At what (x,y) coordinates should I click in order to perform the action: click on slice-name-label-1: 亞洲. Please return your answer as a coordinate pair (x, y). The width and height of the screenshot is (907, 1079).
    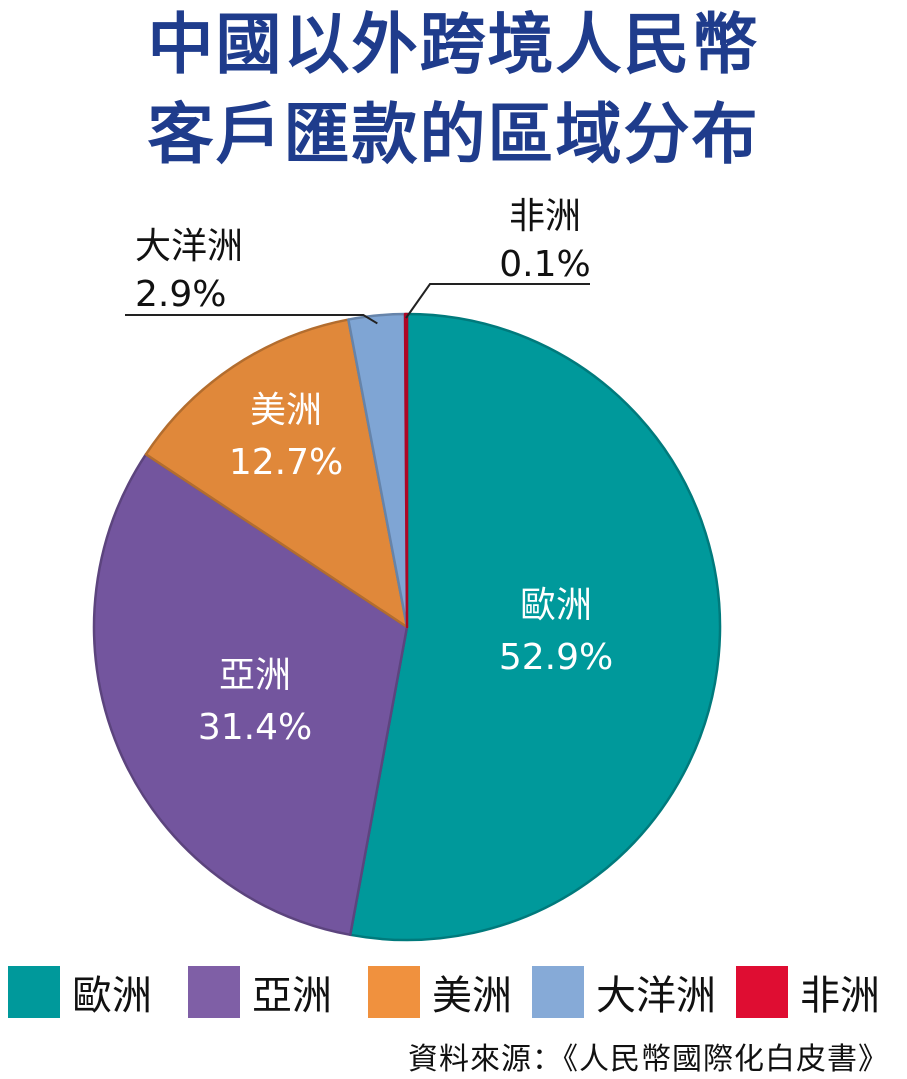
    Looking at the image, I should click on (255, 675).